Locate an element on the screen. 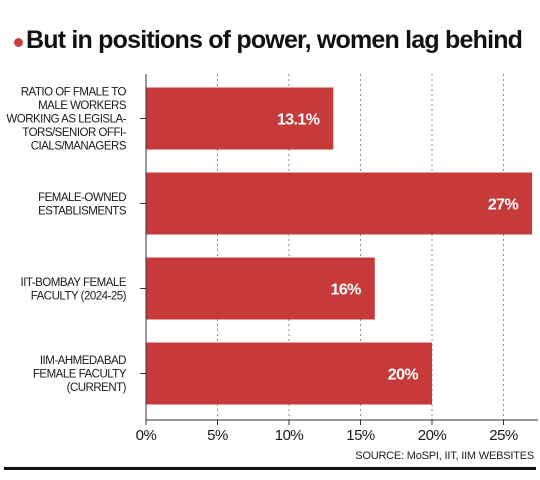 Image resolution: width=540 pixels, height=480 pixels. data-label-0: 13.1% is located at coordinates (298, 120).